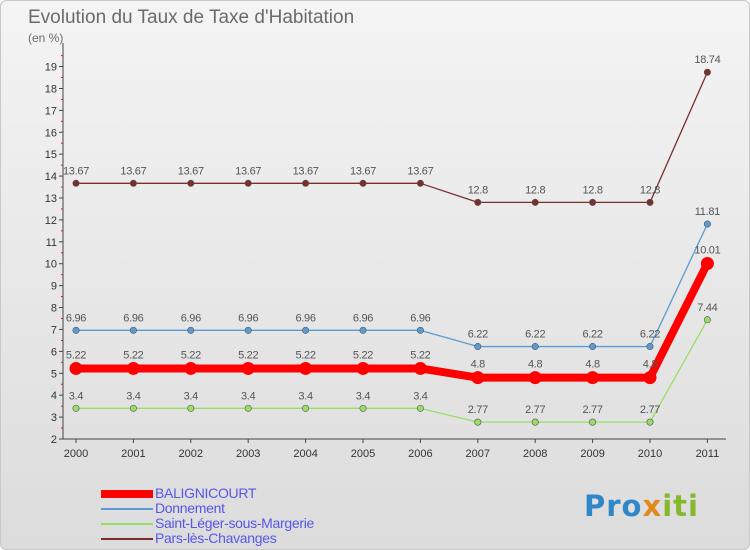 This screenshot has height=550, width=750. Describe the element at coordinates (51, 133) in the screenshot. I see `y-tick-label: 16` at that location.